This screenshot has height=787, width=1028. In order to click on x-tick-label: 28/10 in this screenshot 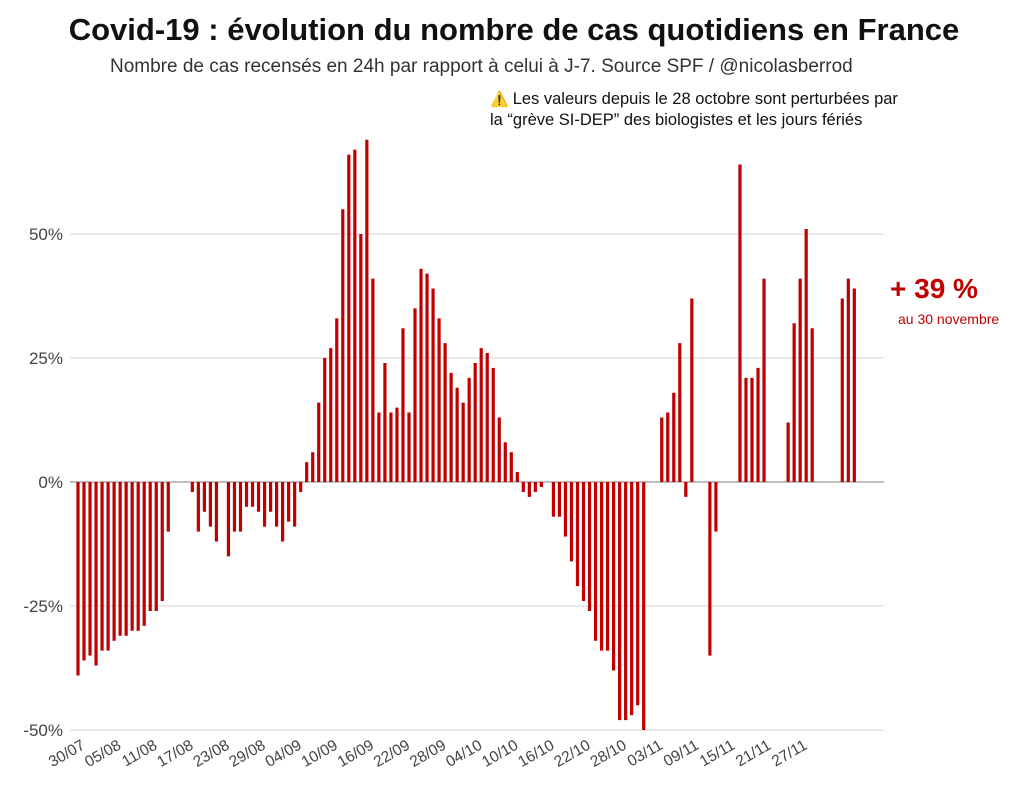, I will do `click(609, 754)`.